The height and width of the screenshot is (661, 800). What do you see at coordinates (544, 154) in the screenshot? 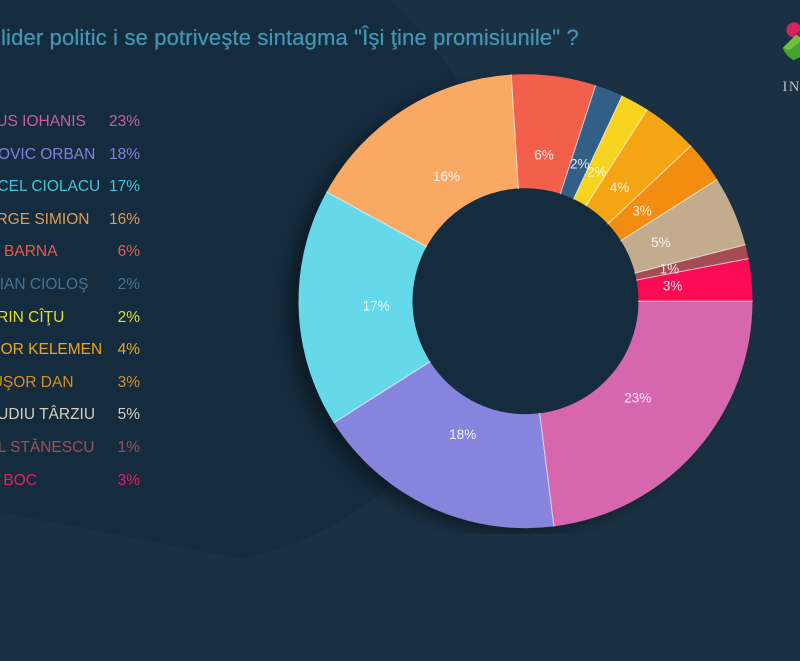
I see `svg-text: 6%` at bounding box center [544, 154].